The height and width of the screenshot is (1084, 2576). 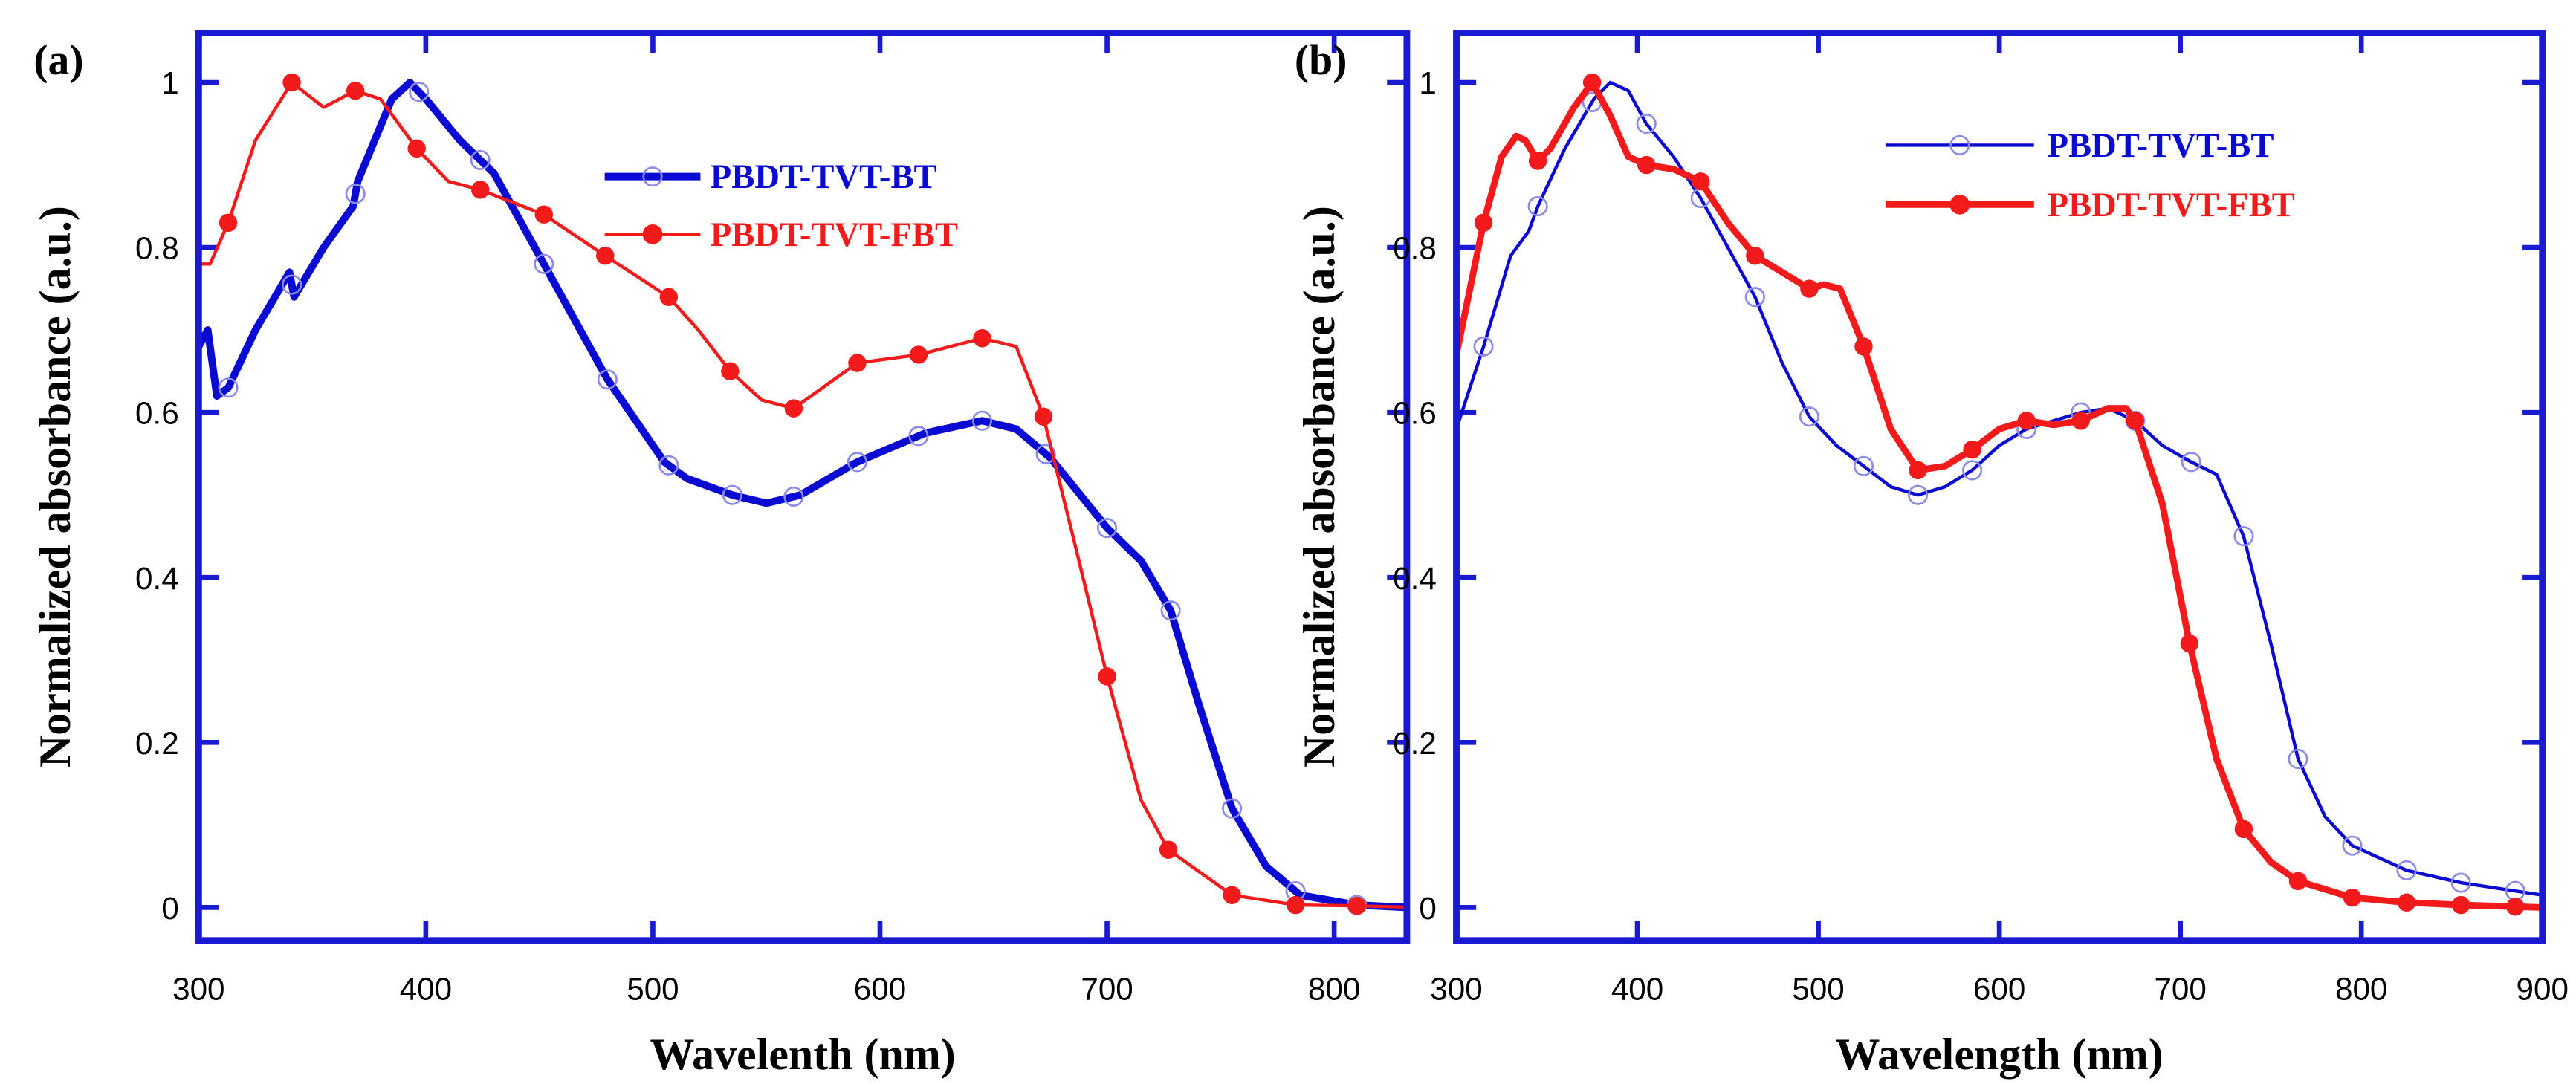 I want to click on x-axis-title: Wavelenth (nm), so click(x=803, y=1054).